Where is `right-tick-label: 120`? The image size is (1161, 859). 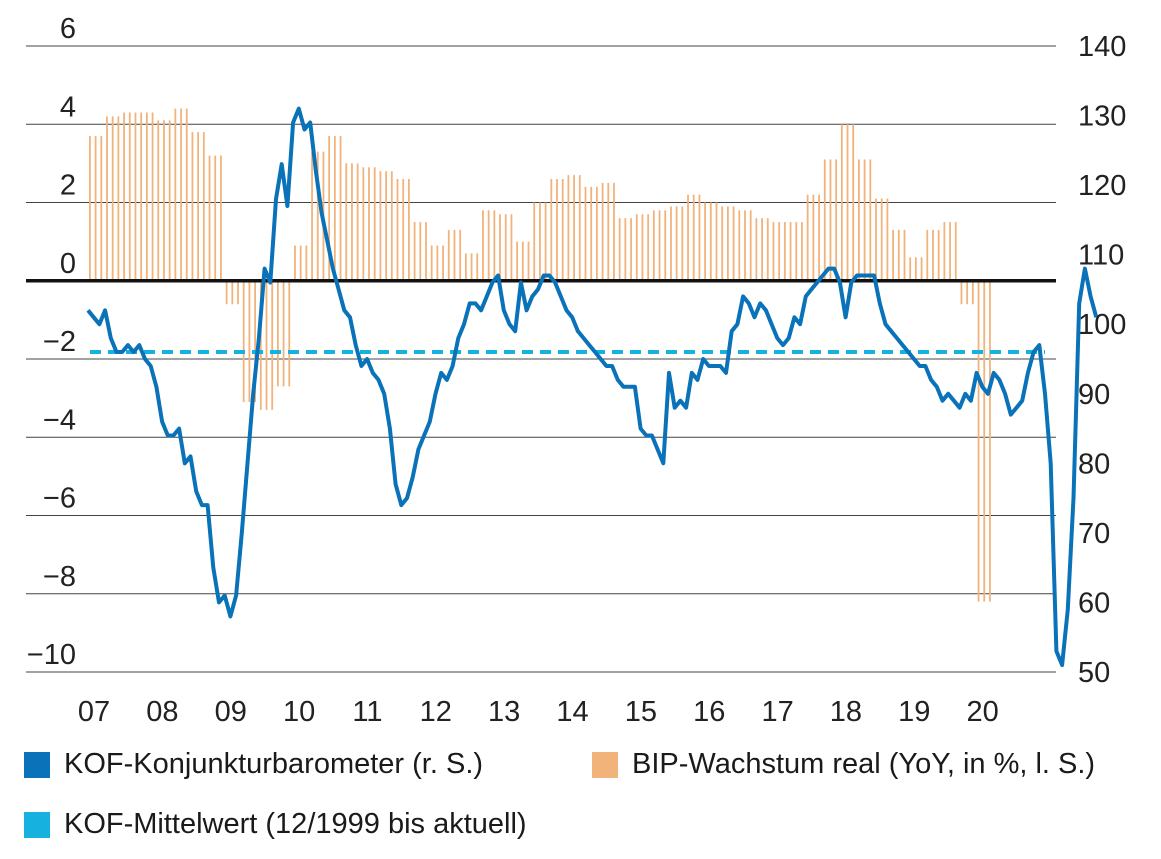 right-tick-label: 120 is located at coordinates (1102, 186).